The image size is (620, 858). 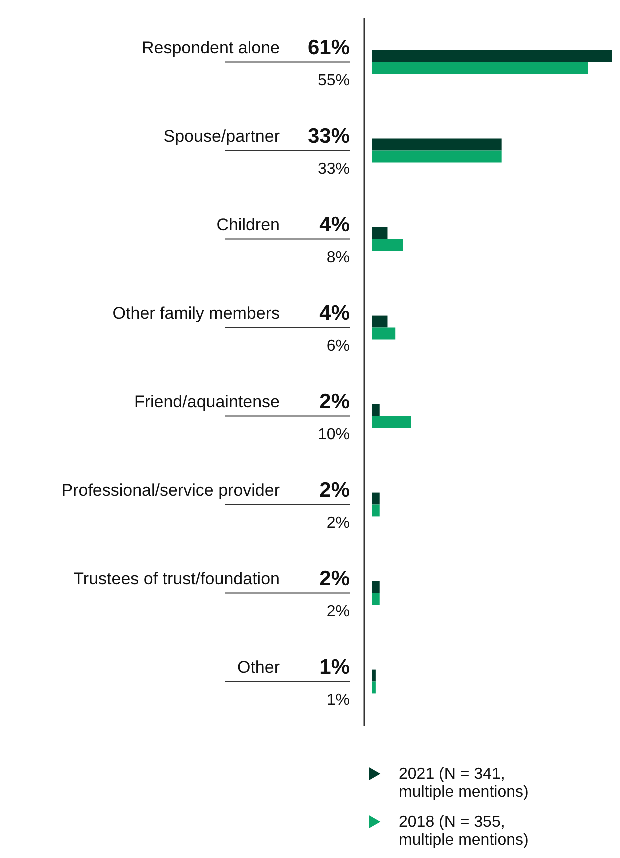 I want to click on y-tick-label: Other, so click(x=258, y=667).